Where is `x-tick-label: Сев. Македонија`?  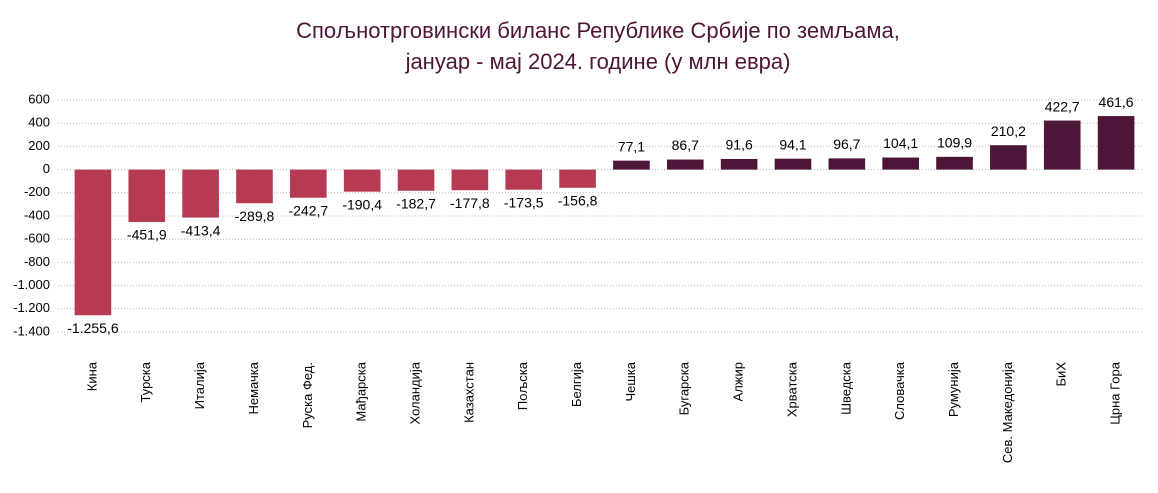
x-tick-label: Сев. Македонија is located at coordinates (1007, 412).